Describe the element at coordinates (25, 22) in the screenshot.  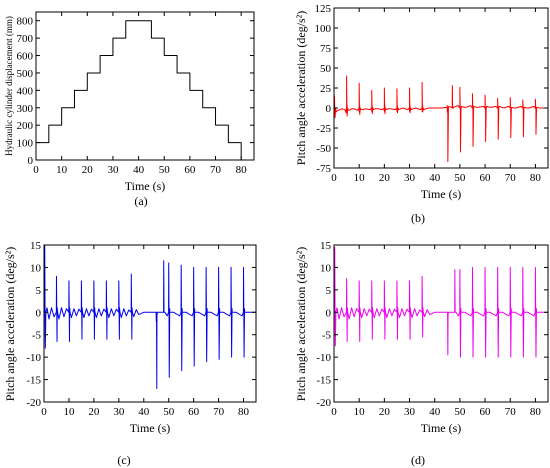
I see `y-tick-label: 800` at that location.